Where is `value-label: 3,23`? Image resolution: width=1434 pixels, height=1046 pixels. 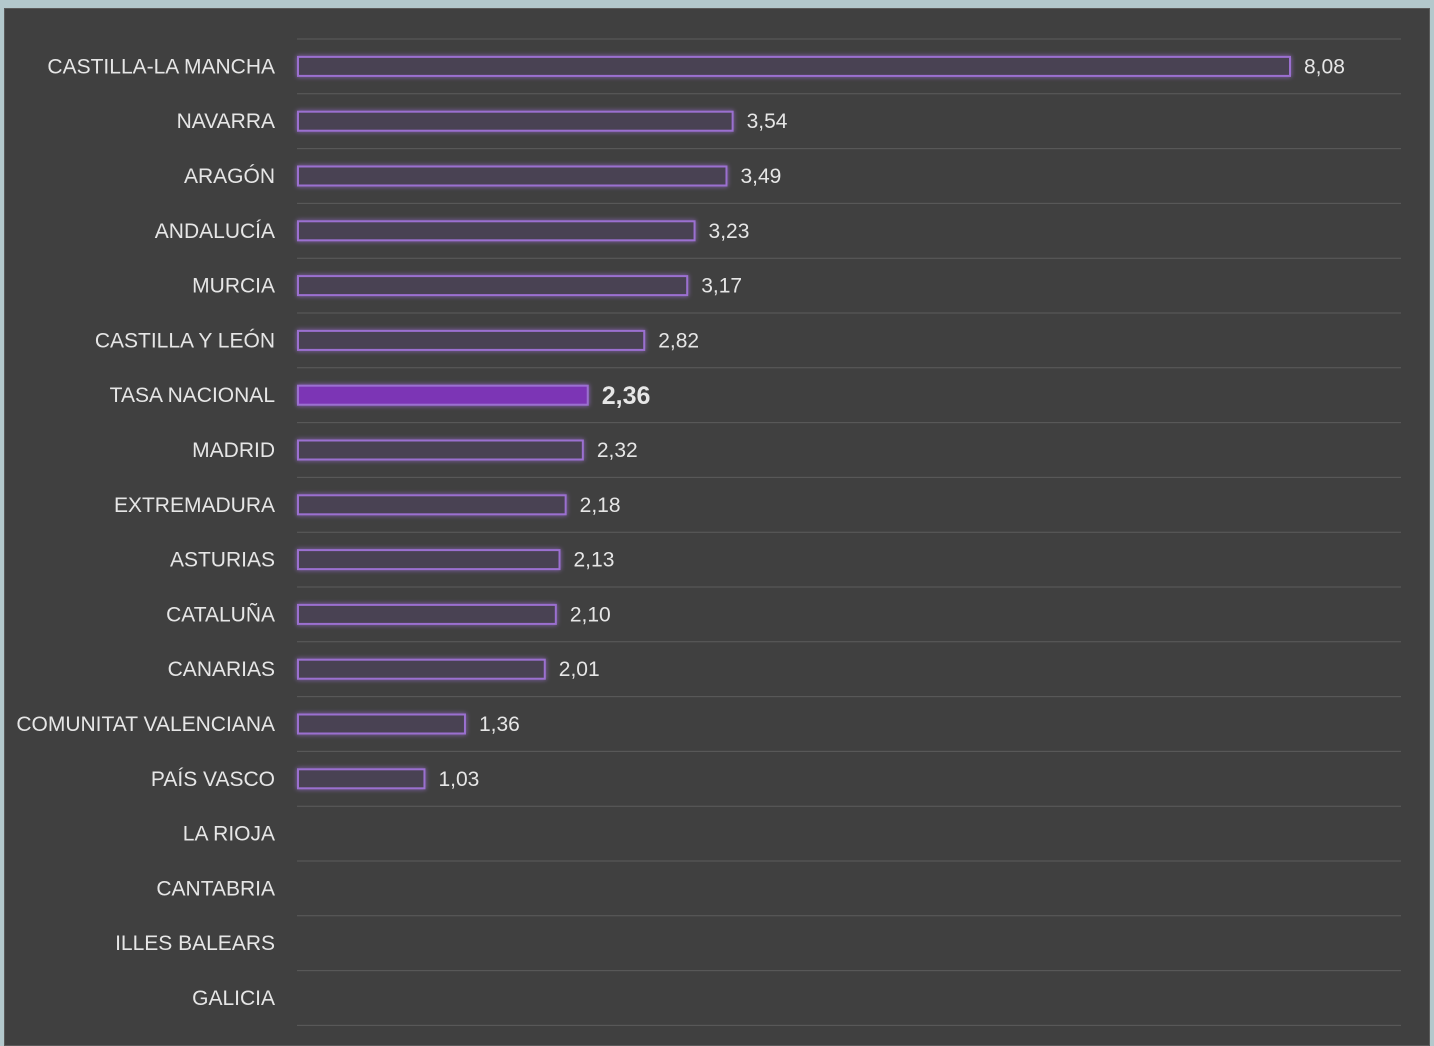 value-label: 3,23 is located at coordinates (729, 231).